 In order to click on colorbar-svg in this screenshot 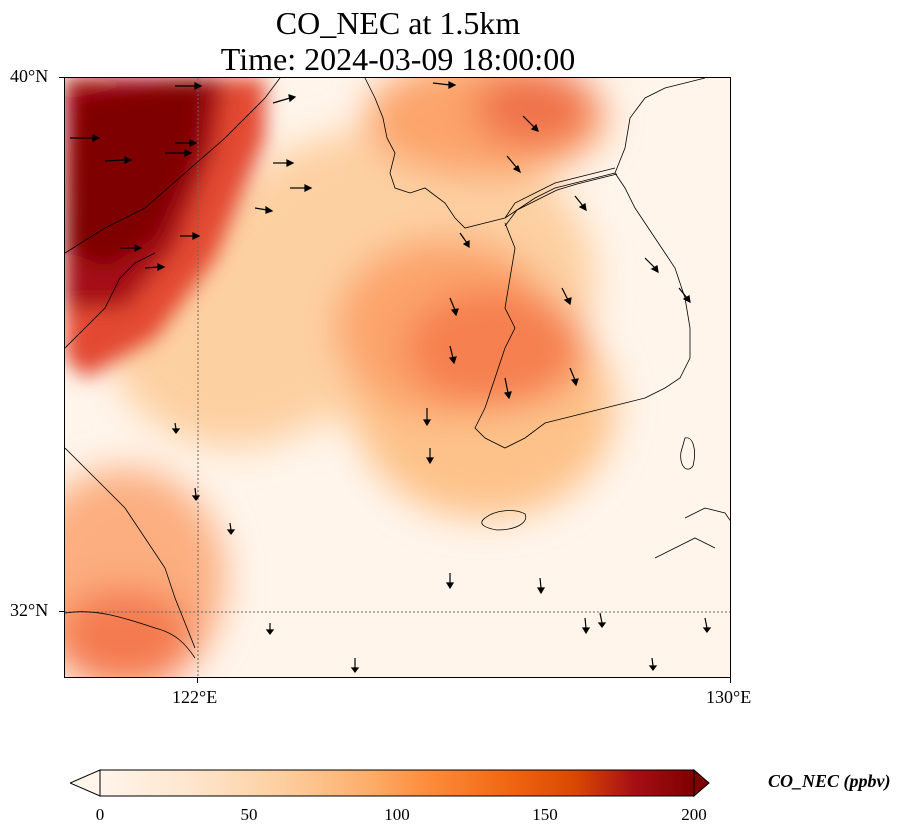, I will do `click(389, 783)`.